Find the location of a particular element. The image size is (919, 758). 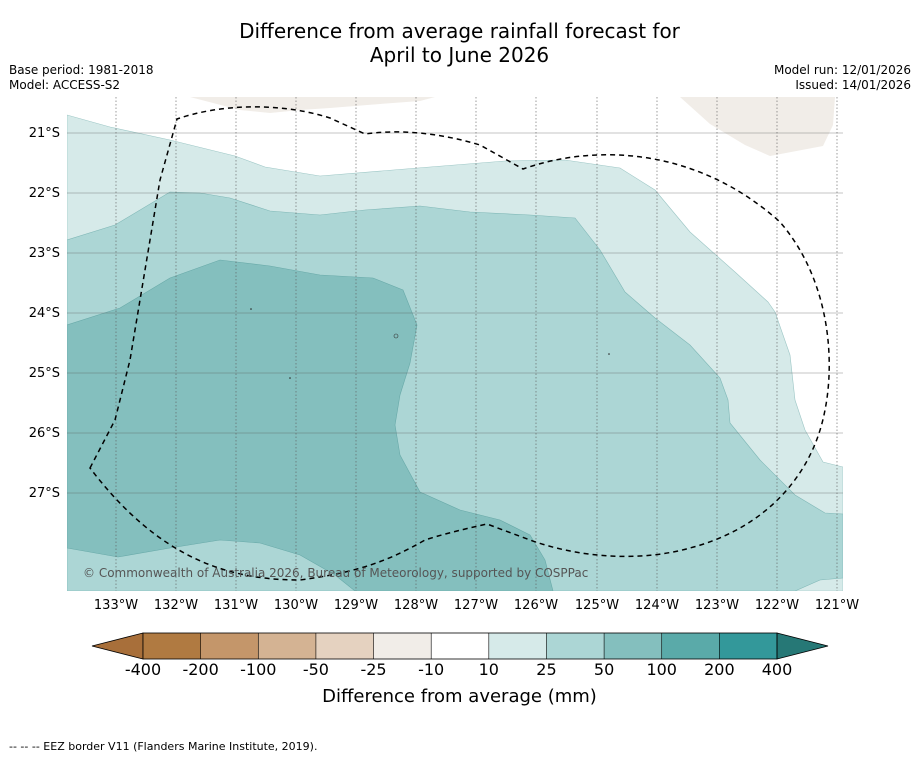

land-area-north is located at coordinates (312, 105).